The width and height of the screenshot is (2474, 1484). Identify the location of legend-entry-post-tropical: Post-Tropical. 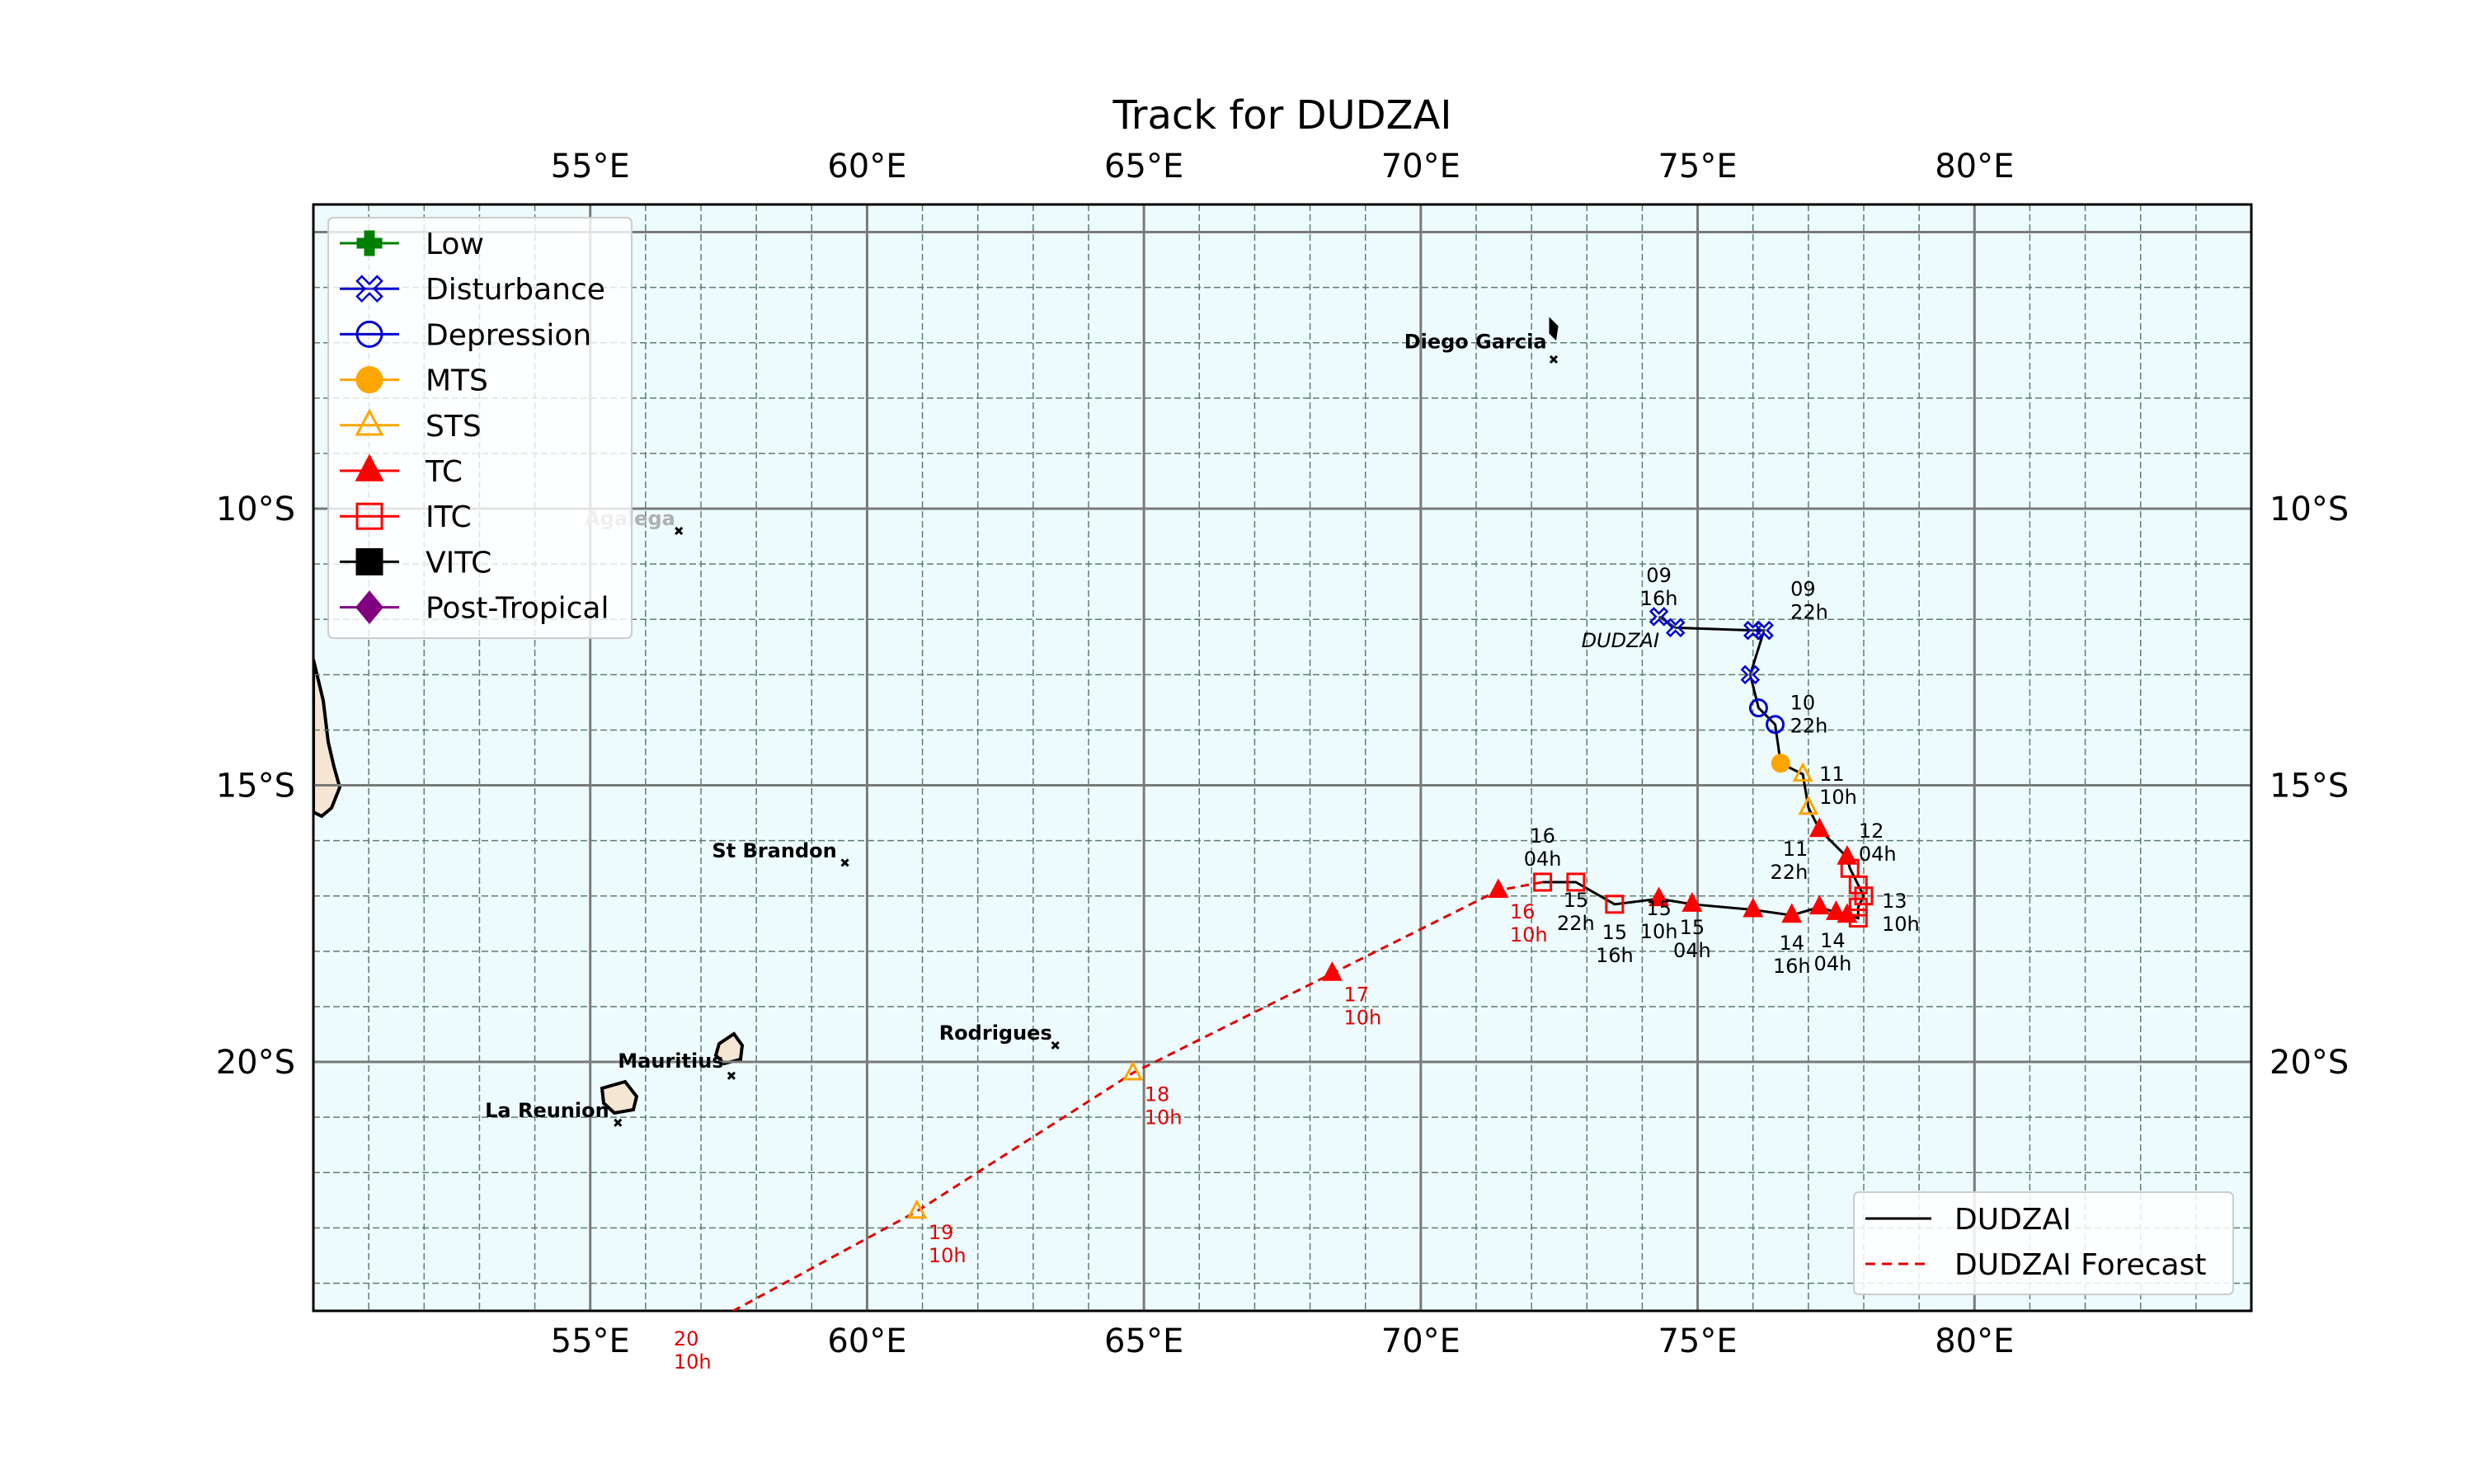
(474, 608).